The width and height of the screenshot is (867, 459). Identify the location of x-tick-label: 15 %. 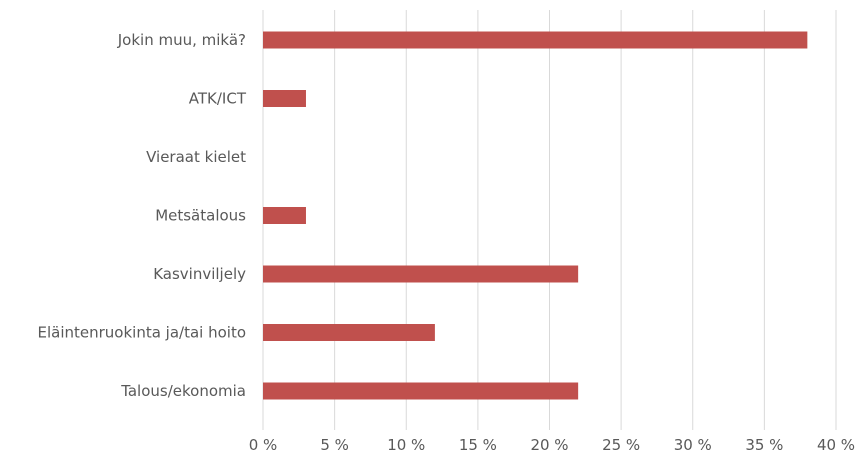
(478, 445).